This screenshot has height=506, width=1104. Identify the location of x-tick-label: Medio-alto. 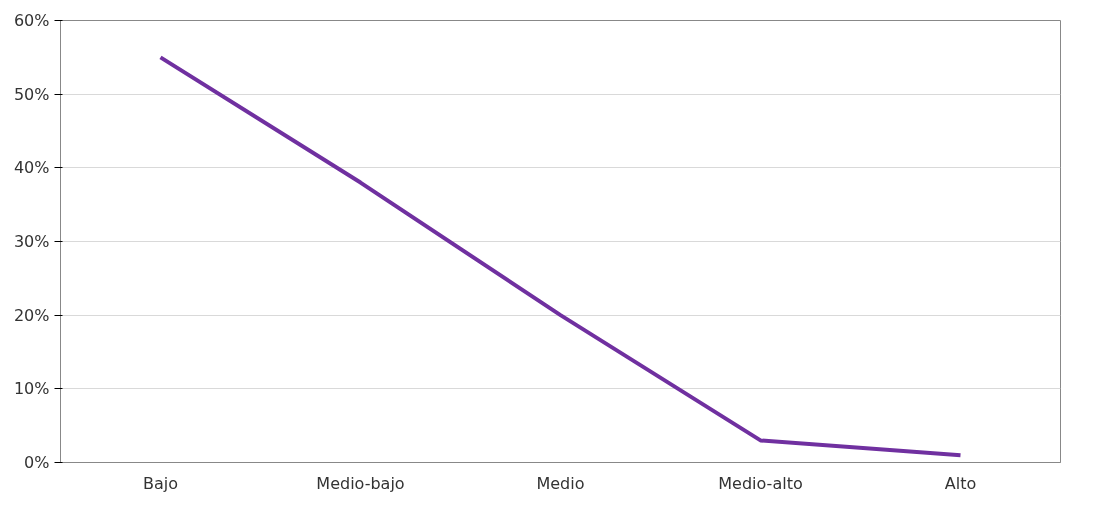
(760, 483).